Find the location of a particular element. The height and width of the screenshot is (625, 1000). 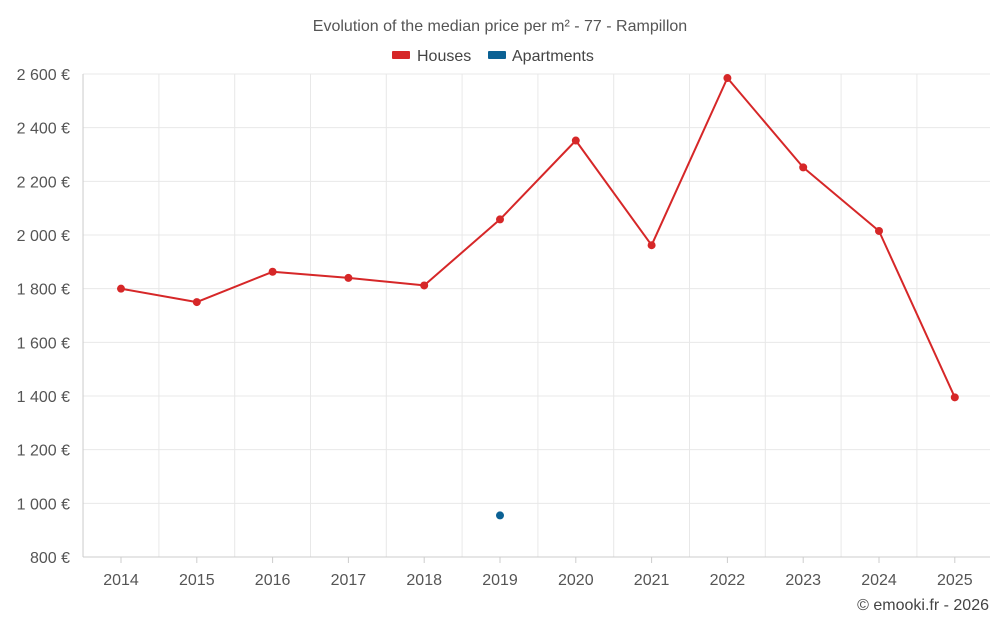

x-tick-label: 2018 is located at coordinates (424, 580).